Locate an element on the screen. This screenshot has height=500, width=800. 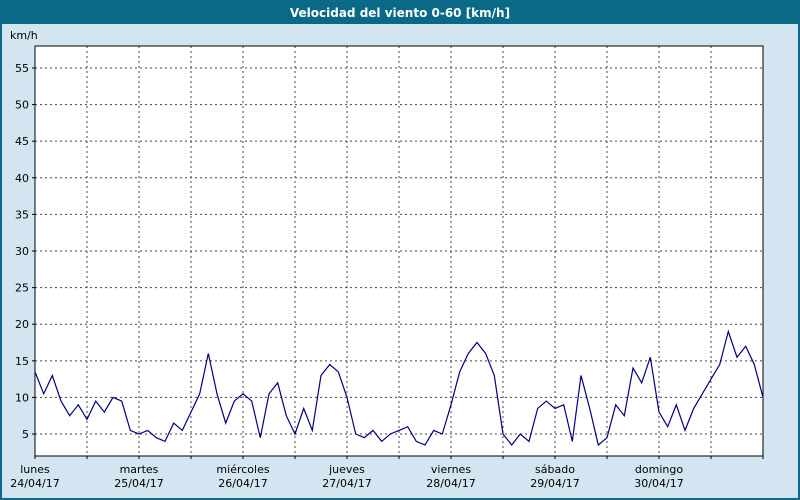
chart-title: Velocidad del viento 0-60 [km/h] is located at coordinates (400, 13).